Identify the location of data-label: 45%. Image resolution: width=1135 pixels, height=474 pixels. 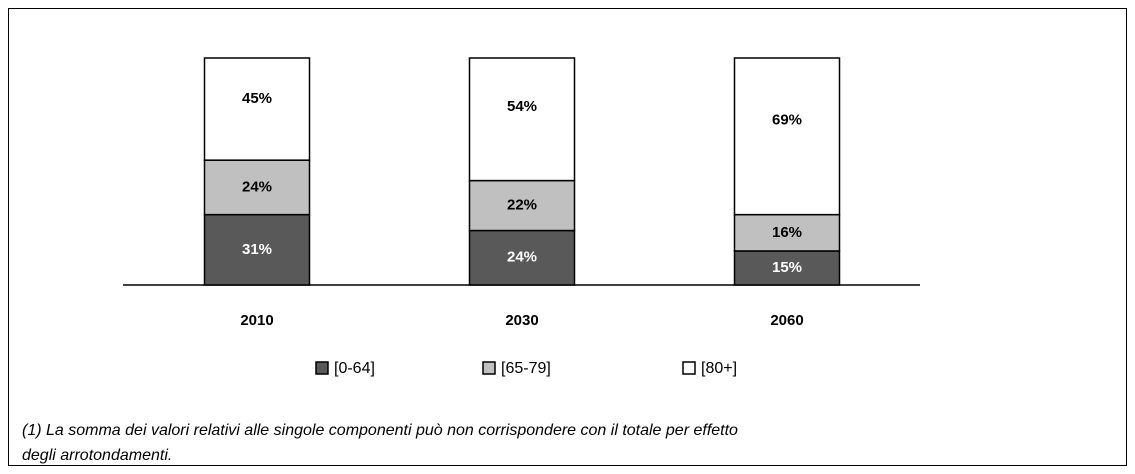
(257, 98).